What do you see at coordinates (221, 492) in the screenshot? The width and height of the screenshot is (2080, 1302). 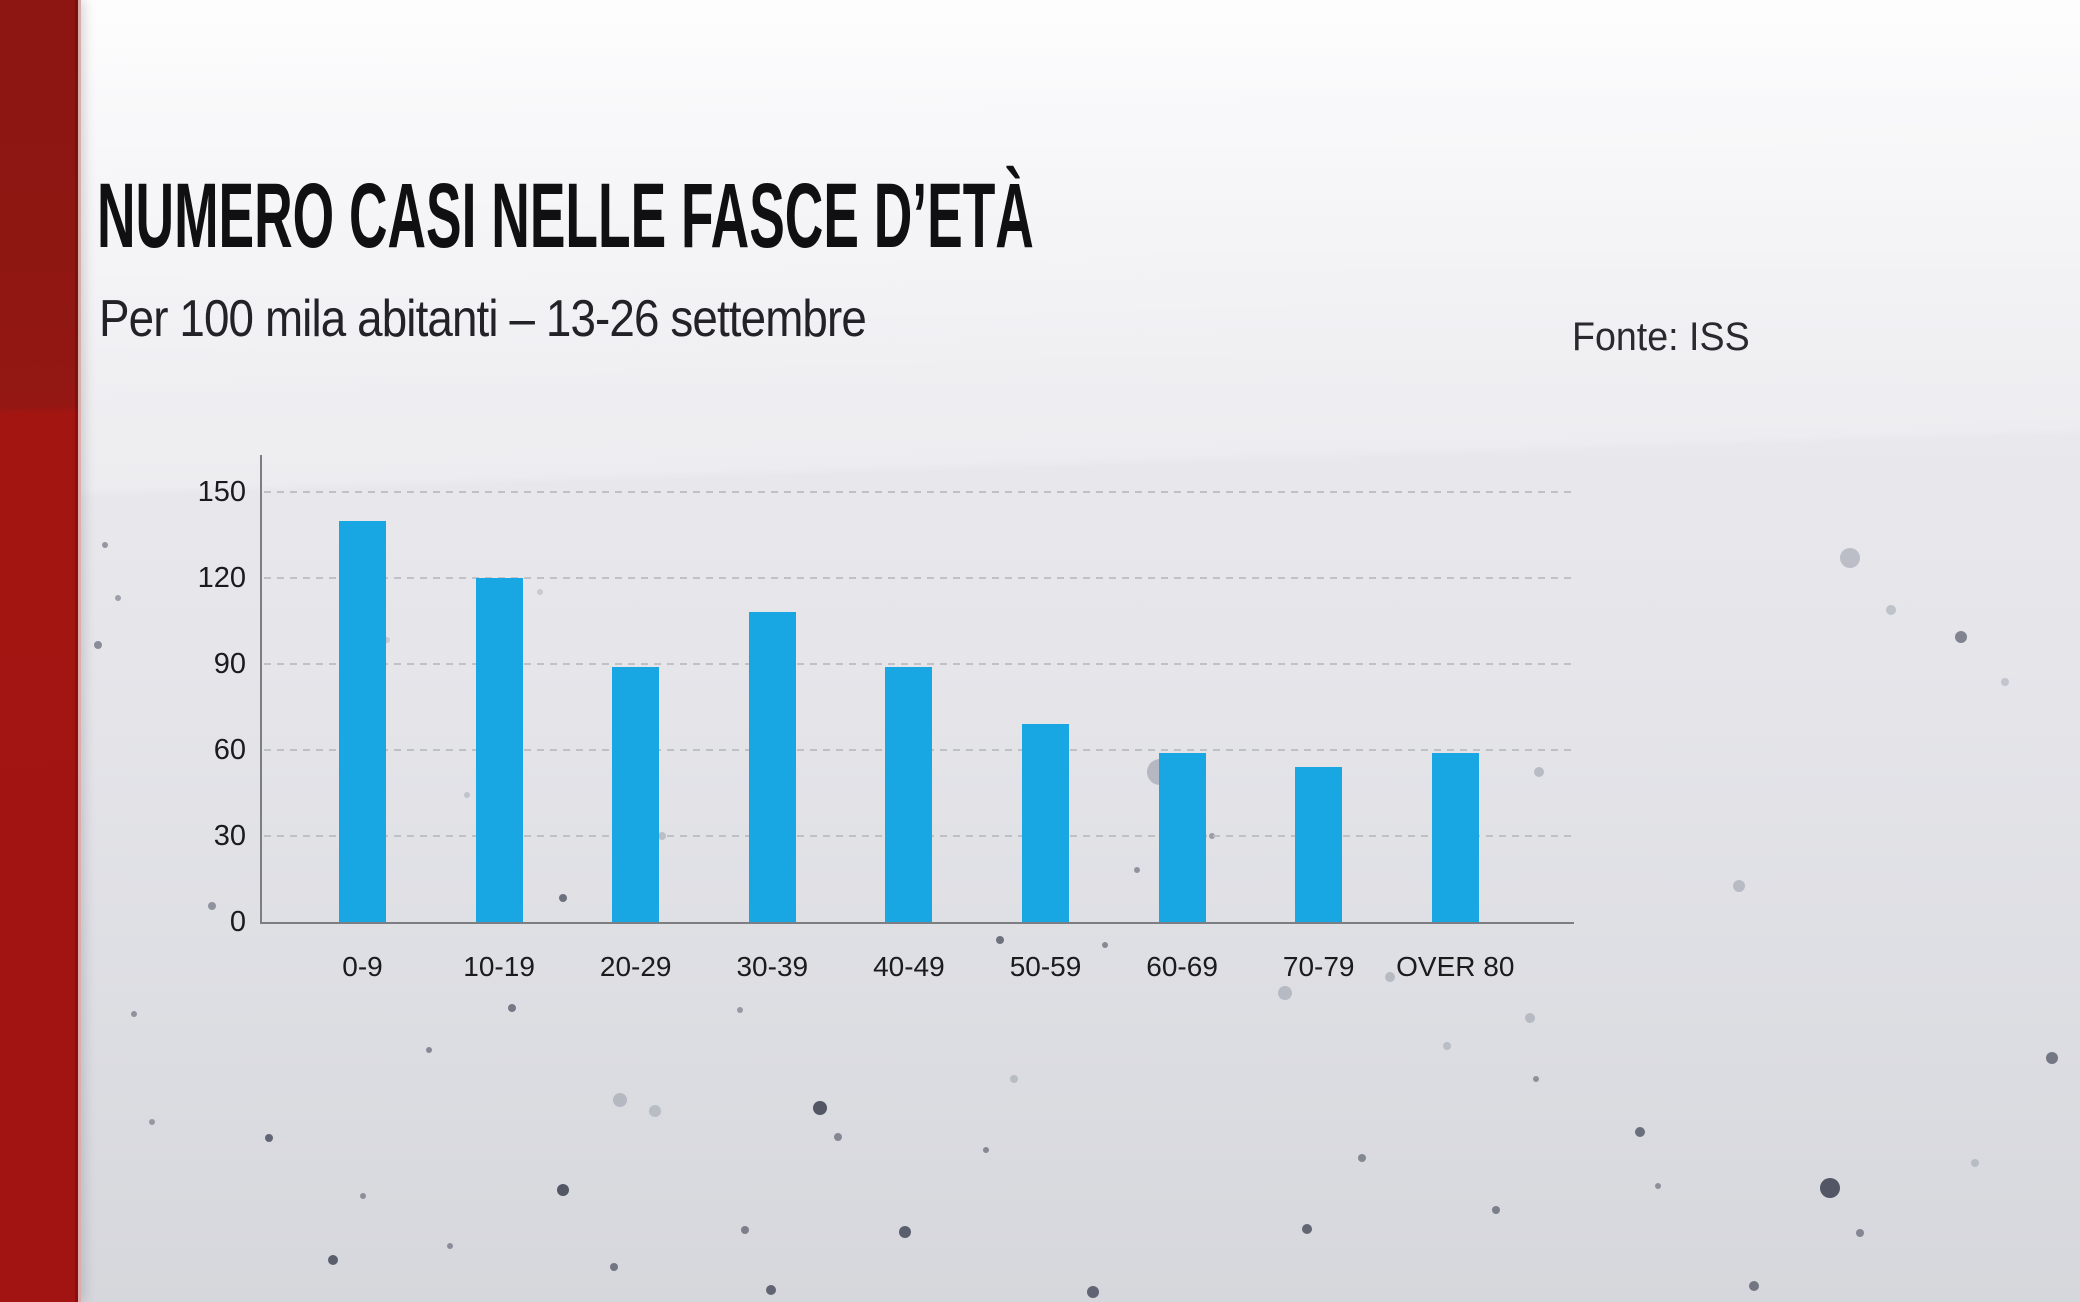 I see `y-axis-label-150: 150` at bounding box center [221, 492].